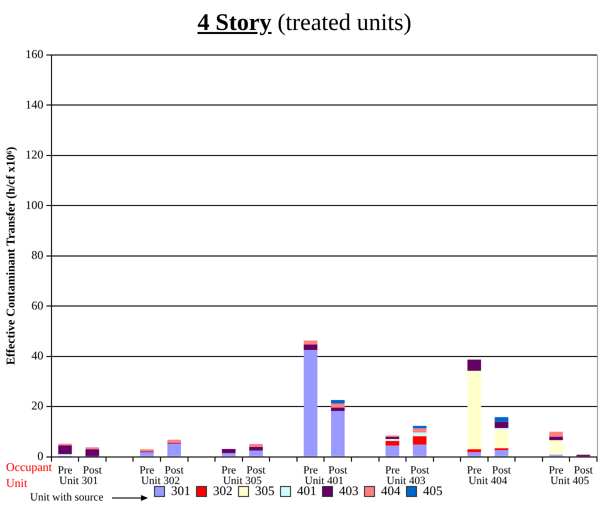 This screenshot has width=609, height=508. Describe the element at coordinates (34, 54) in the screenshot. I see `y-tick-label: 160` at that location.